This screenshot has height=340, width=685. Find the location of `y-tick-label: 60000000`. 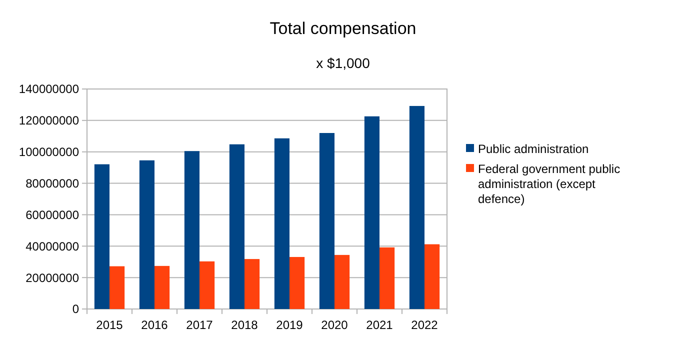

y-tick-label: 60000000 is located at coordinates (53, 215).